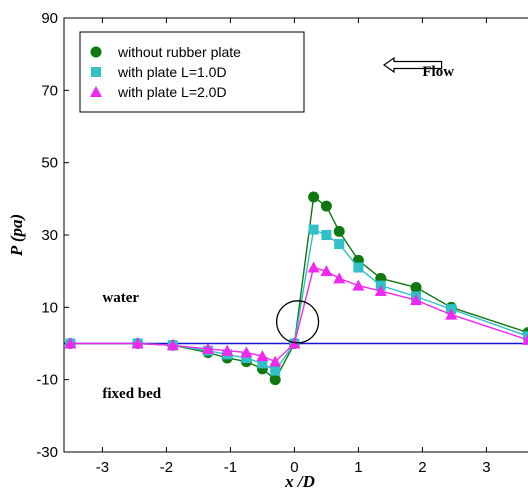 This screenshot has height=496, width=528. What do you see at coordinates (96, 91) in the screenshot?
I see `legend-marker-plate-2d` at bounding box center [96, 91].